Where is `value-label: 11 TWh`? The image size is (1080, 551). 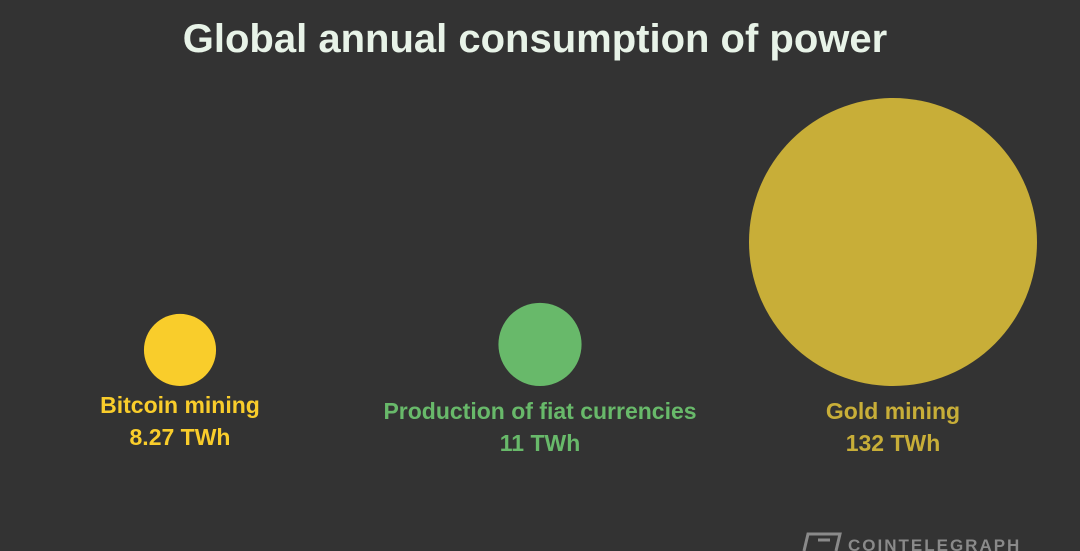
value-label: 11 TWh is located at coordinates (540, 443).